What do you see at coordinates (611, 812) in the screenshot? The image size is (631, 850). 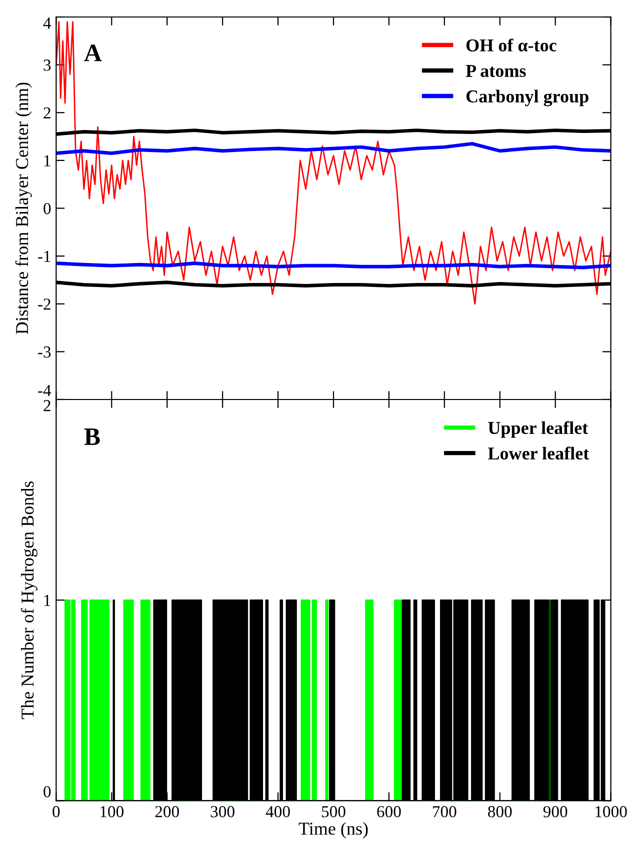 I see `x-tick-label: 1000` at bounding box center [611, 812].